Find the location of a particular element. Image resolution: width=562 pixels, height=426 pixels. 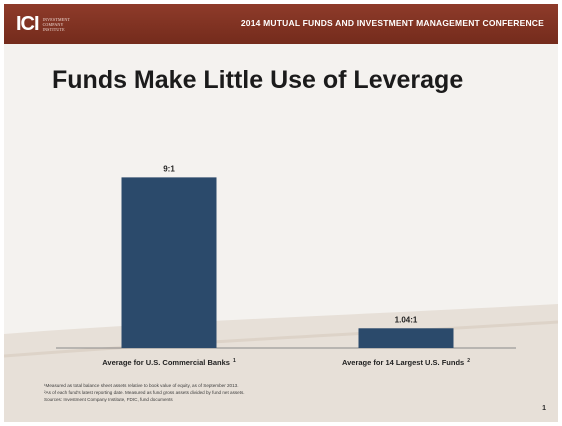

ici-logo: ICI INVESTMENT COMPANY INSTITUTE is located at coordinates (46, 24).